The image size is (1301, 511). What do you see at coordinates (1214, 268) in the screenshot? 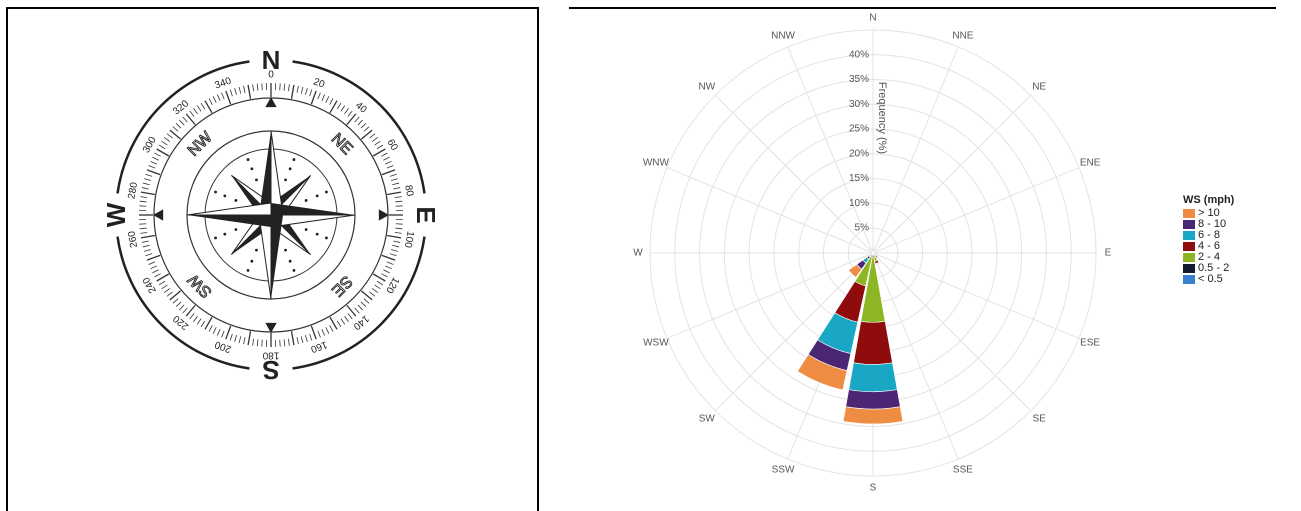
I see `legend-label: 0.5 - 2` at bounding box center [1214, 268].